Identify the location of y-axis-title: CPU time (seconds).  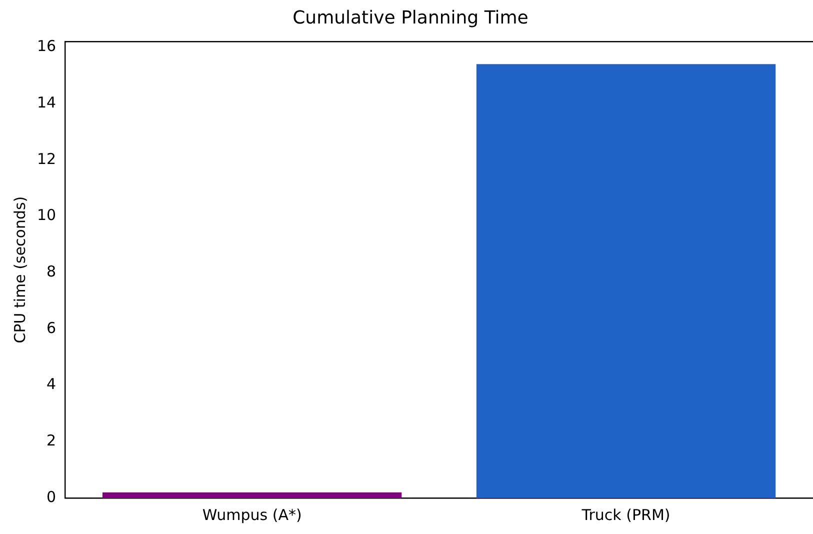
(19, 270).